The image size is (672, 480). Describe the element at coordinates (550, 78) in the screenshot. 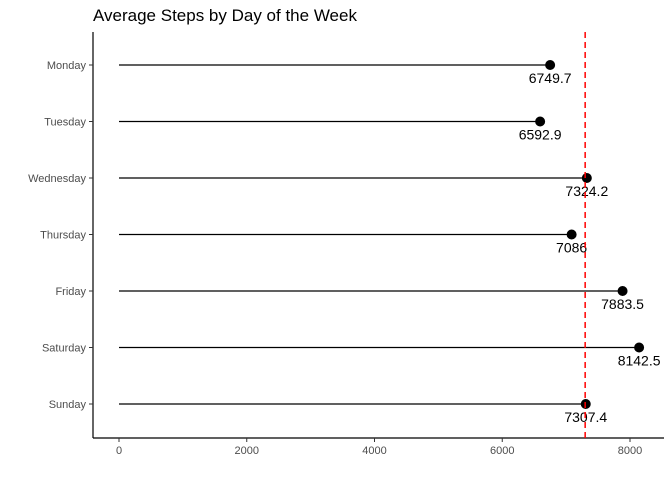

I see `data-label: 6749.7` at that location.